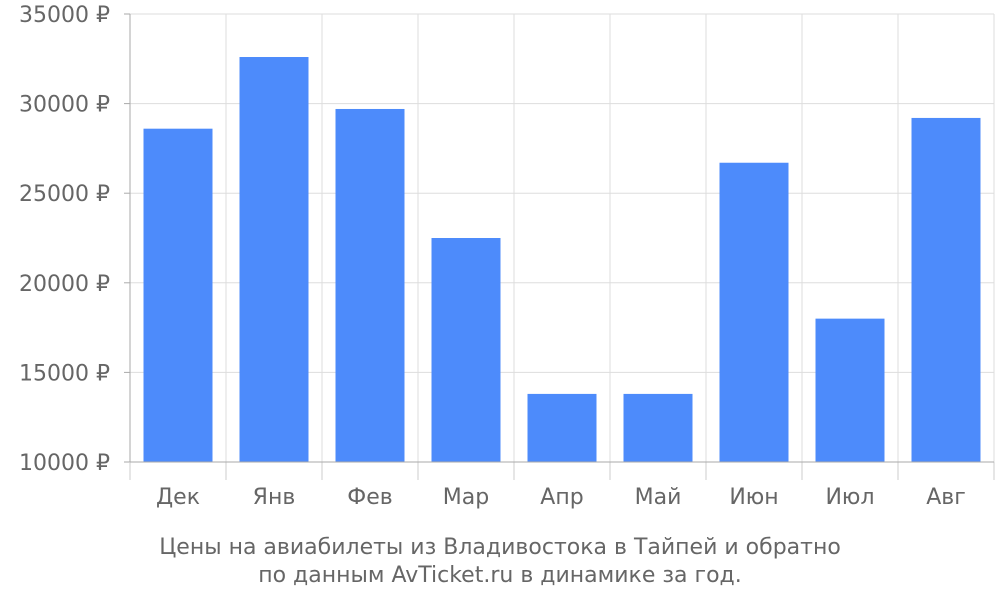  Describe the element at coordinates (64, 373) in the screenshot. I see `y-tick-label: 15000 ₽` at that location.